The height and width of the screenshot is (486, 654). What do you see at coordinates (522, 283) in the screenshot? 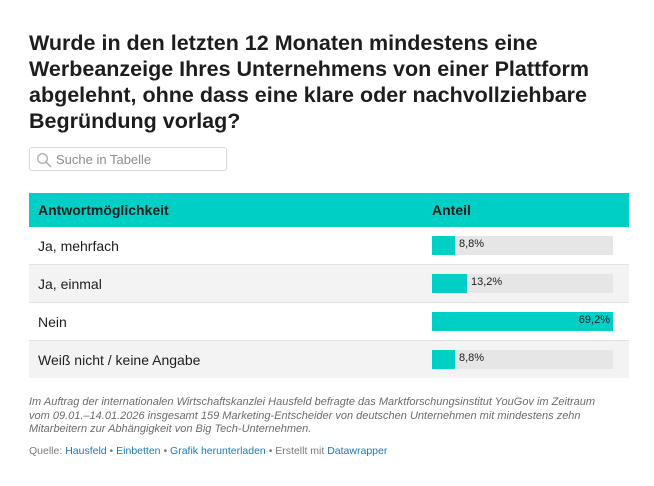
I see `bar-track: 13,2%` at bounding box center [522, 283].